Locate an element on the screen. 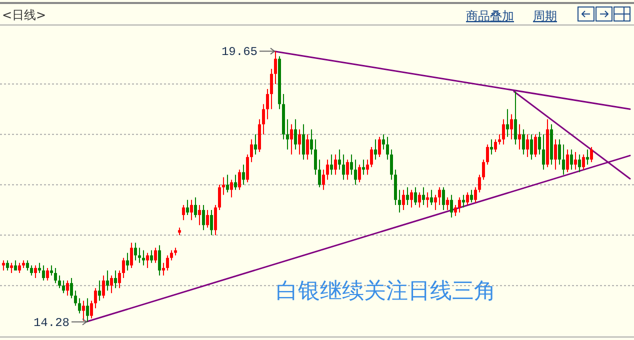 This screenshot has height=340, width=634. text: 商品叠加 is located at coordinates (490, 16).